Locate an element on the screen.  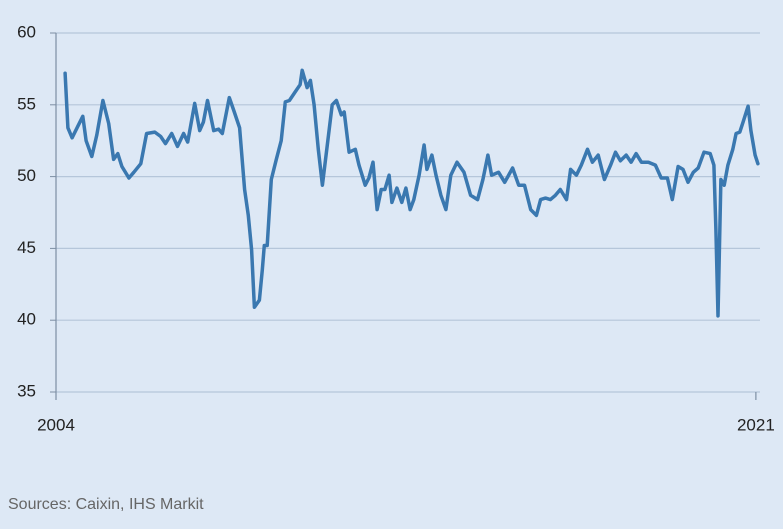
y-tick-label: 60 is located at coordinates (26, 31).